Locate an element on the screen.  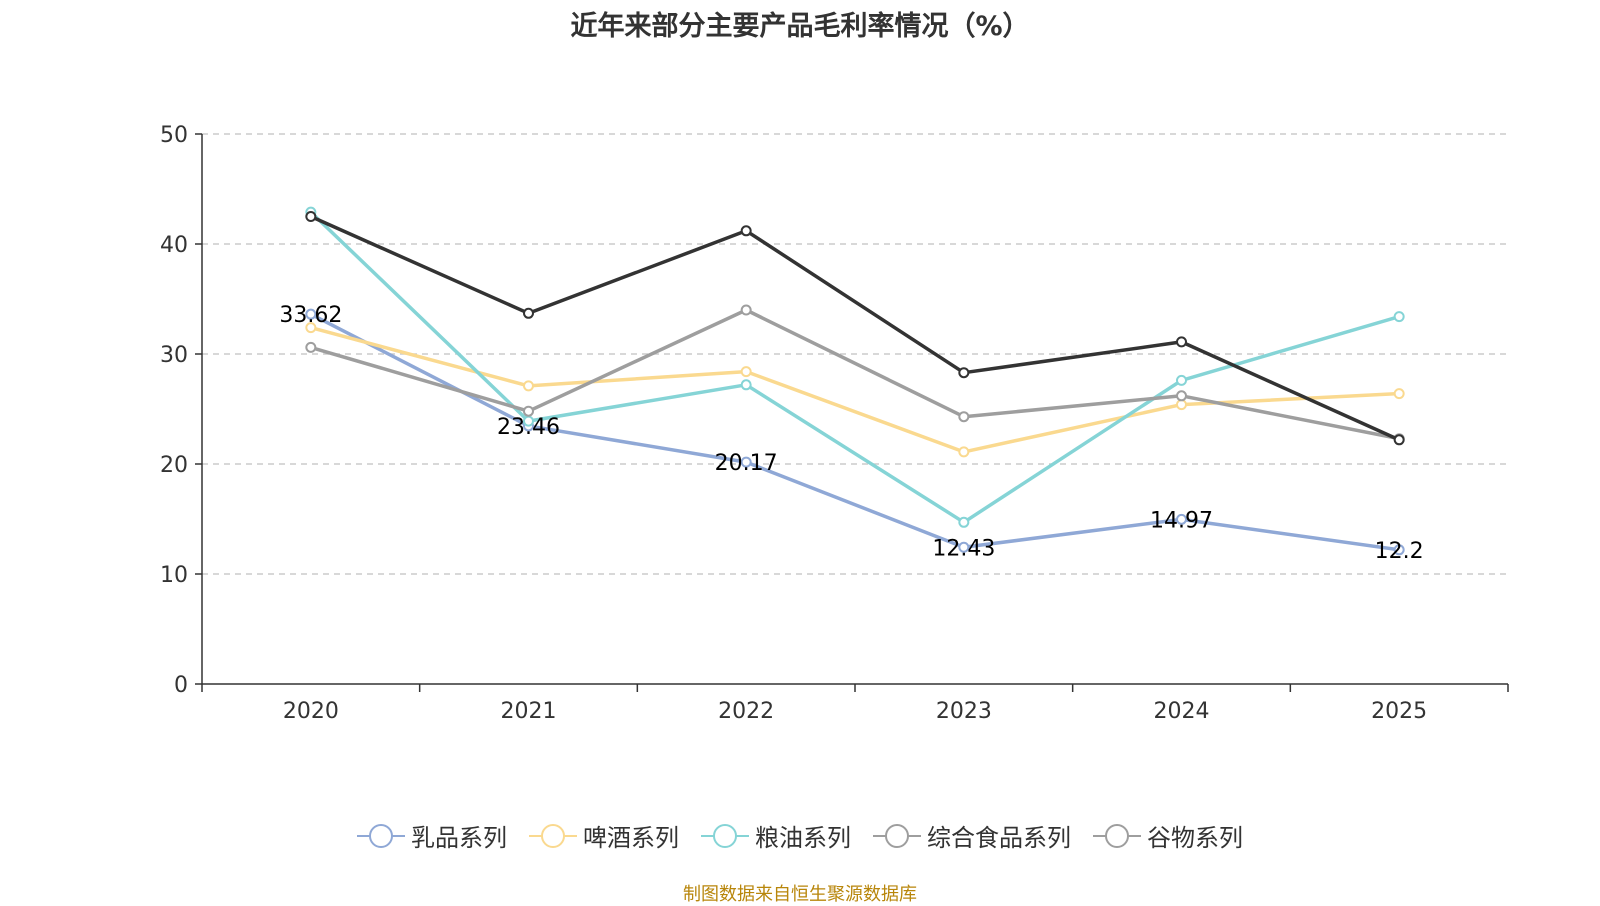
legend-label: 综合食品系列 is located at coordinates (999, 838).